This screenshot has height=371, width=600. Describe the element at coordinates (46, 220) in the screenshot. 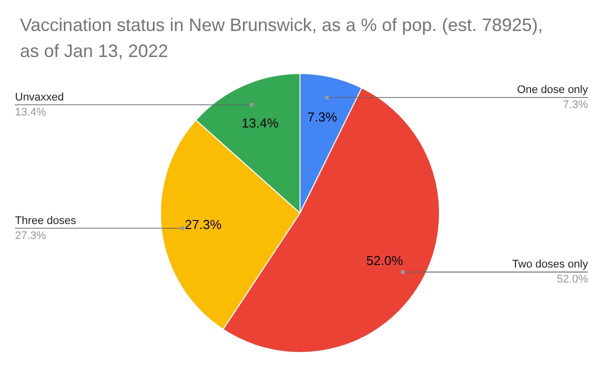

I see `slice-label: Three doses` at that location.